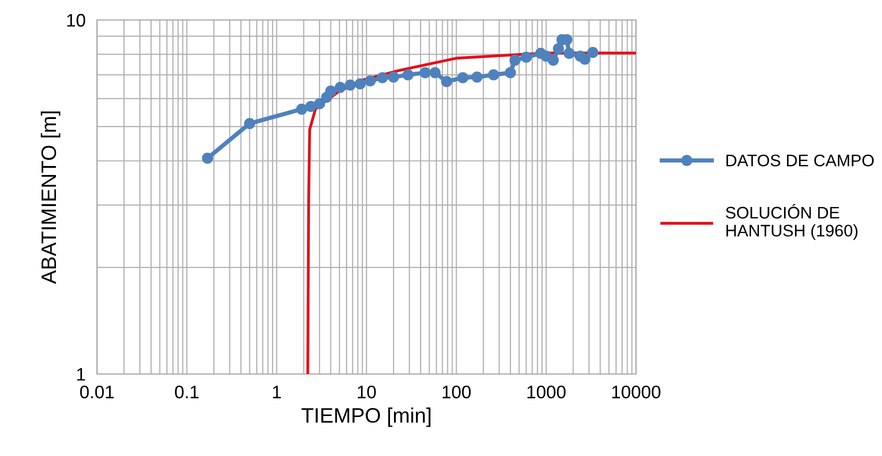 The width and height of the screenshot is (882, 456). What do you see at coordinates (186, 392) in the screenshot?
I see `x-tick-label: 0.1` at bounding box center [186, 392].